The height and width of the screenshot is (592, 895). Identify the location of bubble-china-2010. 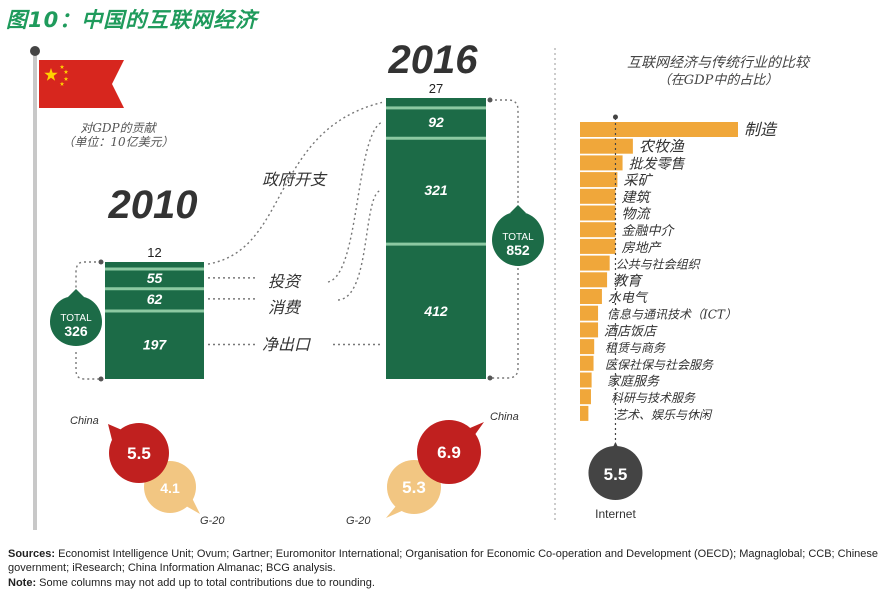
(139, 453).